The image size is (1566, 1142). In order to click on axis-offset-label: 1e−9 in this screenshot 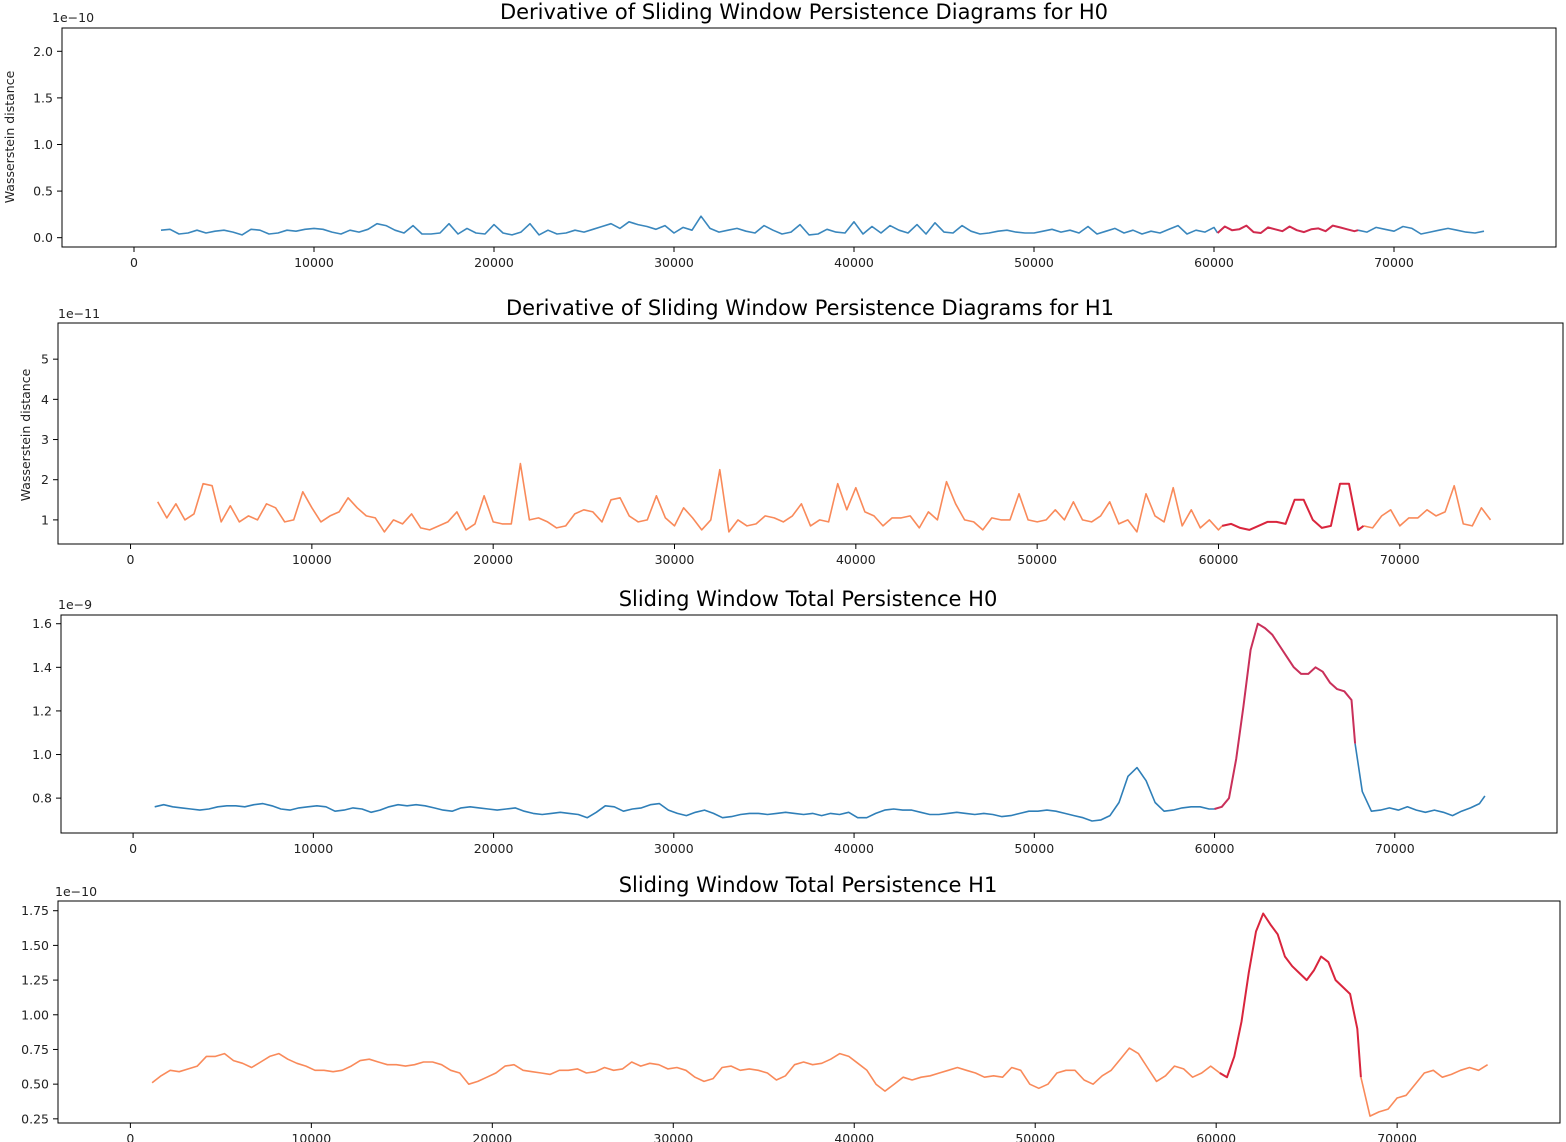, I will do `click(75, 604)`.